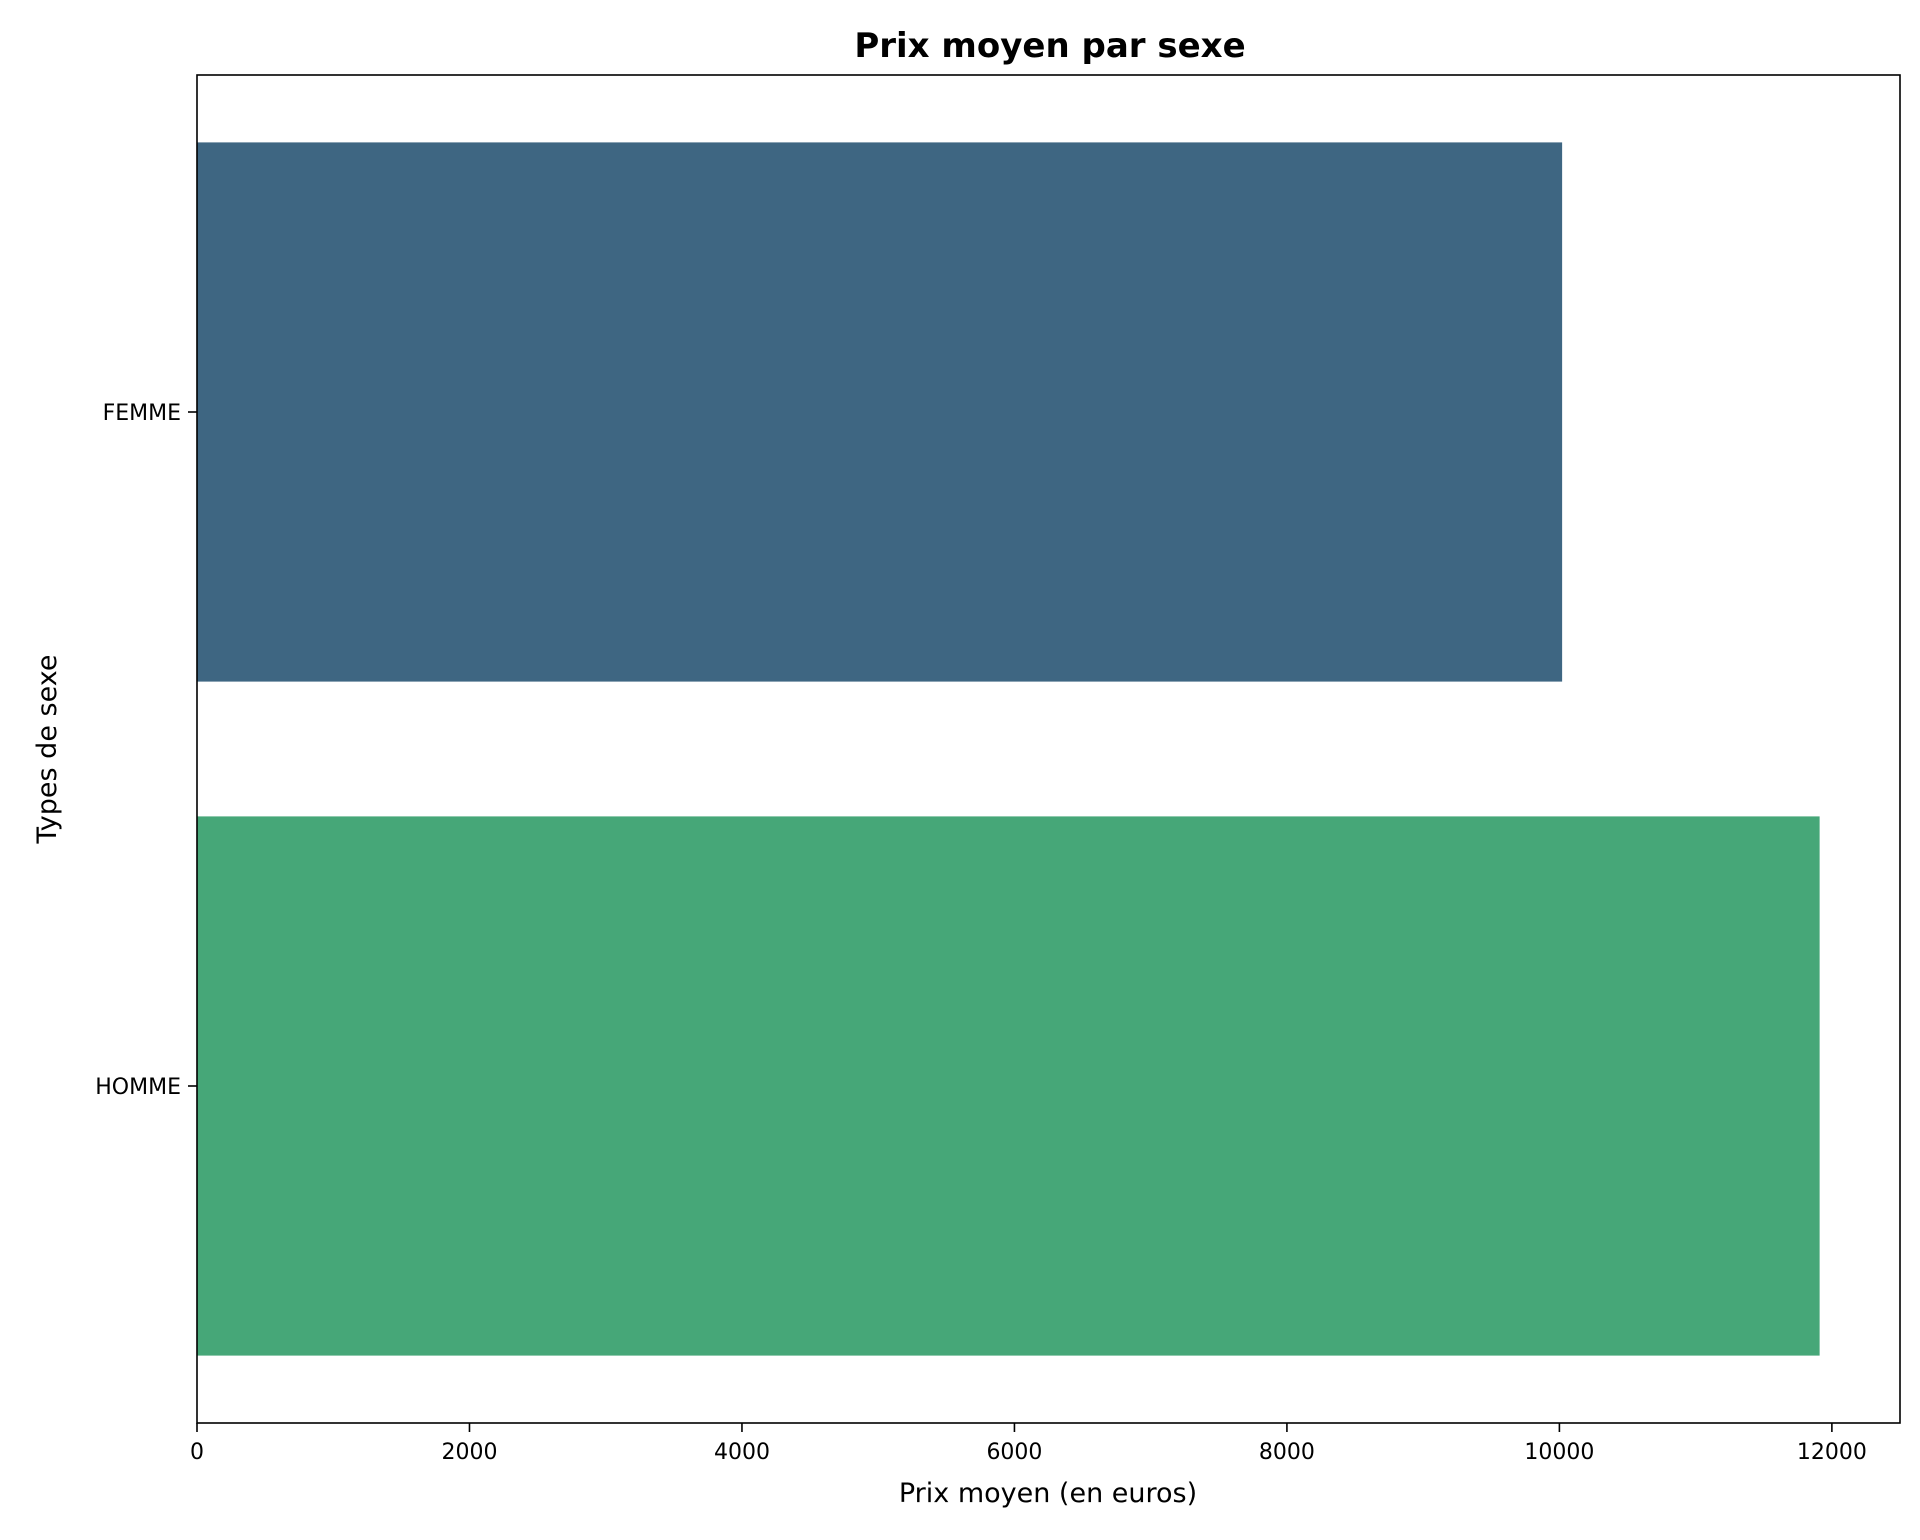 This screenshot has width=1920, height=1540. Describe the element at coordinates (1049, 46) in the screenshot. I see `chart-title: Prix moyen par sexe` at that location.